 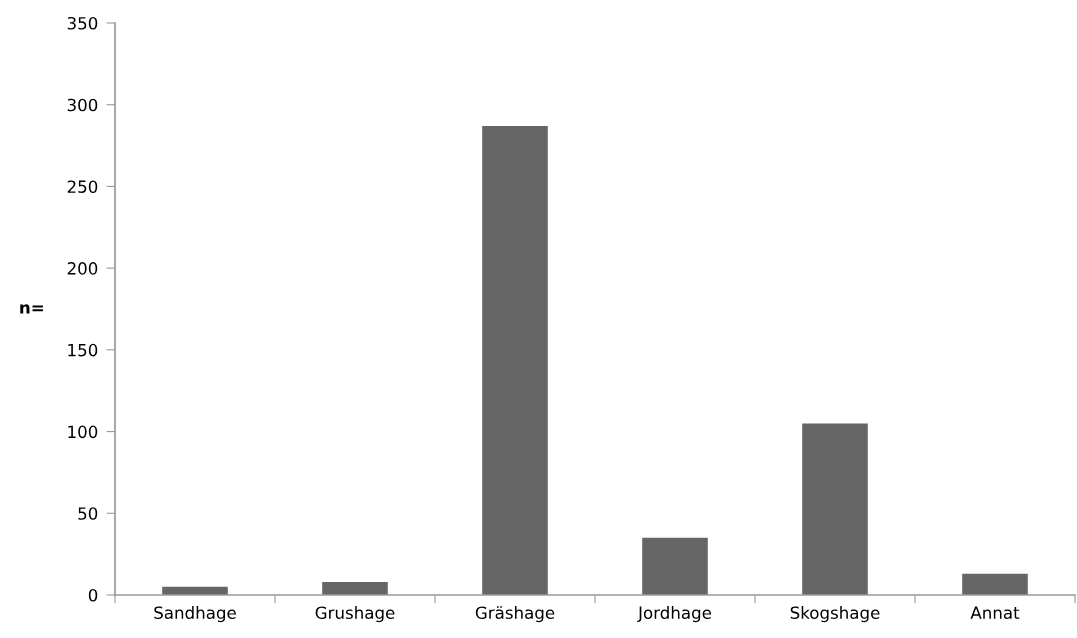 I want to click on x-tick-label: Jordhage, so click(x=674, y=614).